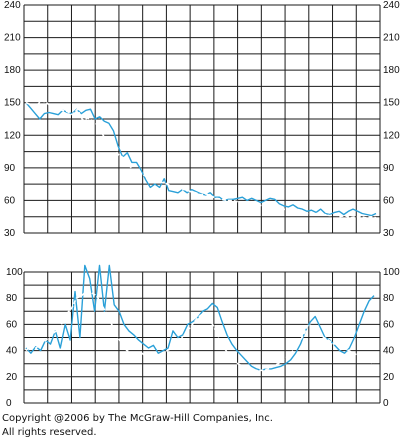 The width and height of the screenshot is (402, 443). I want to click on y-tick-label-right: 0, so click(386, 403).